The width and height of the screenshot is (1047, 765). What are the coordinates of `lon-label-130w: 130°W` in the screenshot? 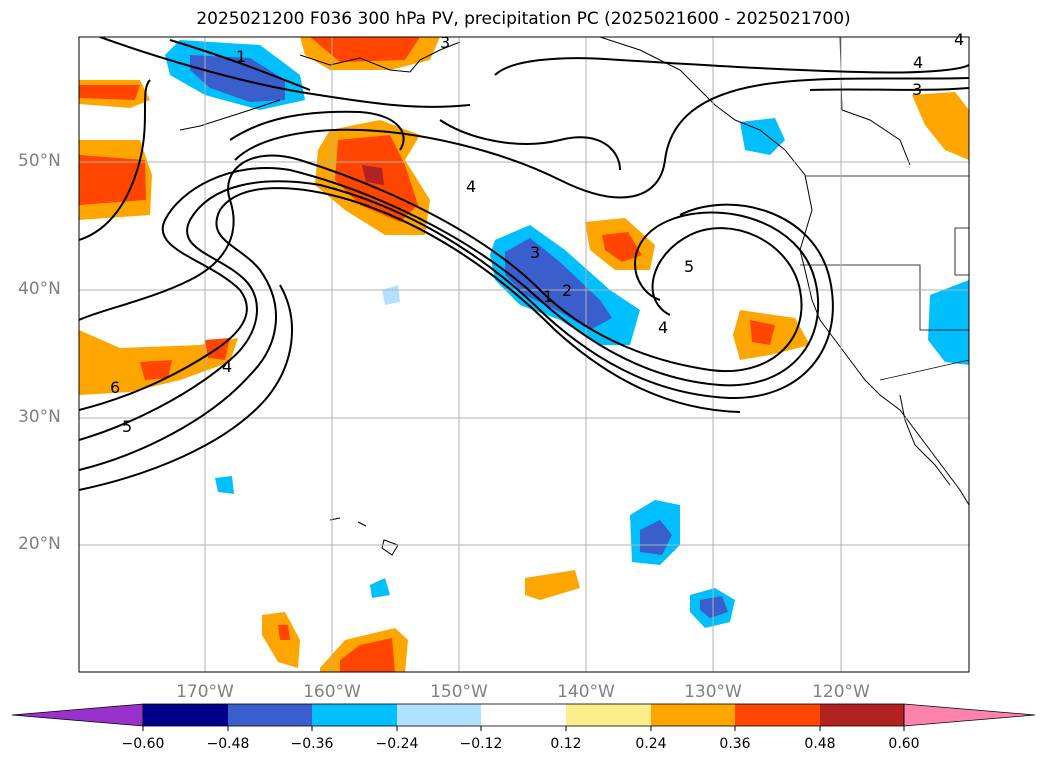 It's located at (713, 692).